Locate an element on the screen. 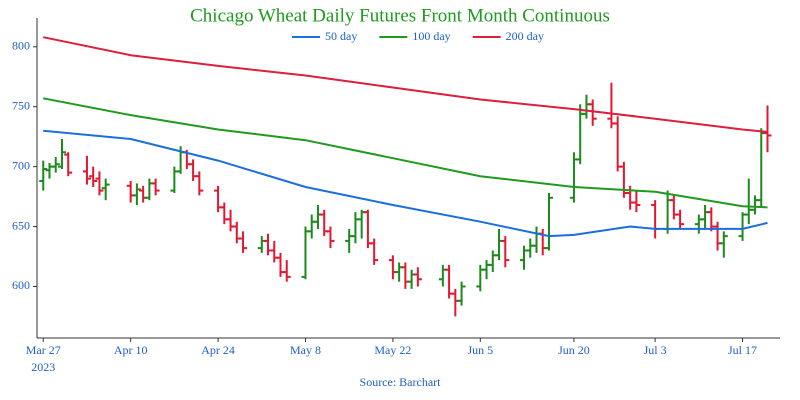 This screenshot has width=800, height=400. y-tick-label: 600 is located at coordinates (21, 285).